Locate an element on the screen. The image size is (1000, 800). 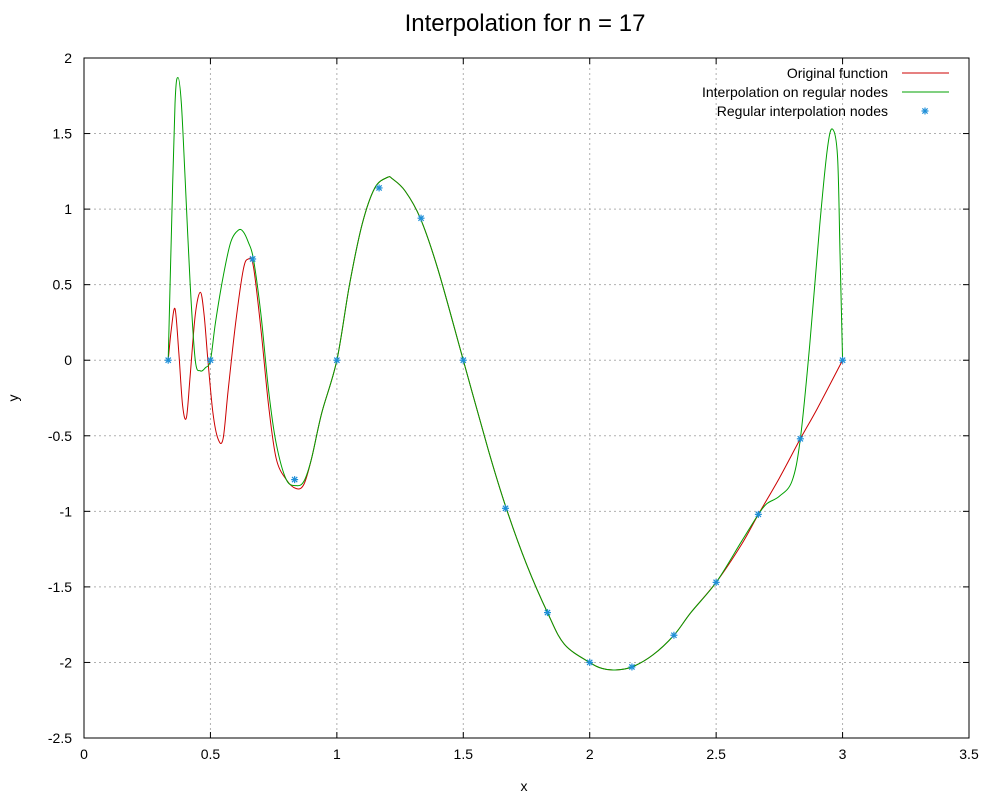
y-tick-label: -1.5 is located at coordinates (60, 587).